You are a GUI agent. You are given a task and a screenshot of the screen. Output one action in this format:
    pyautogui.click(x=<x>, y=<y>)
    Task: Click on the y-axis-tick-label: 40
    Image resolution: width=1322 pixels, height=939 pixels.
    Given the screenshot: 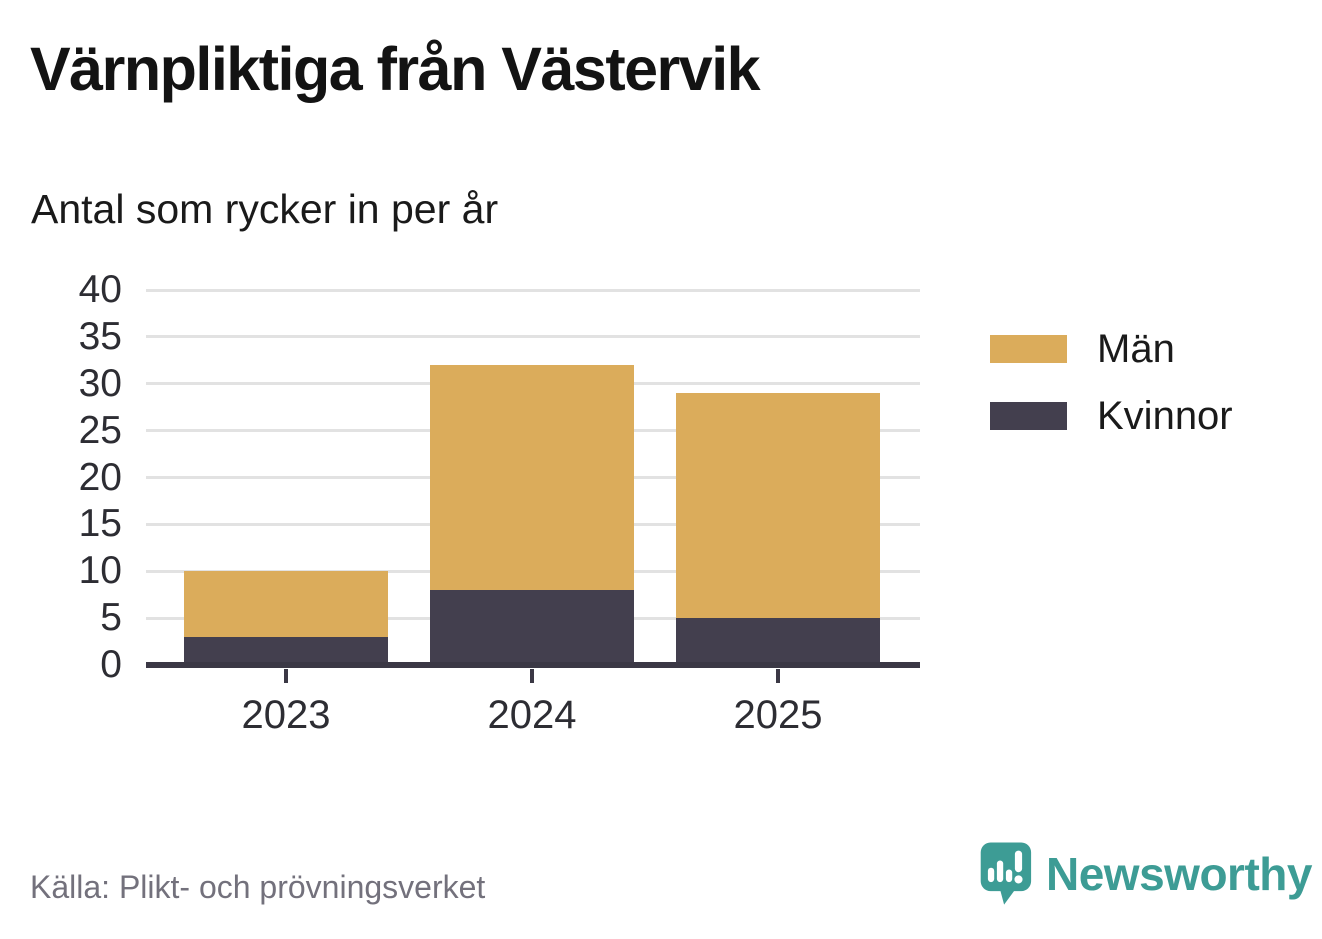 What is the action you would take?
    pyautogui.click(x=100, y=289)
    